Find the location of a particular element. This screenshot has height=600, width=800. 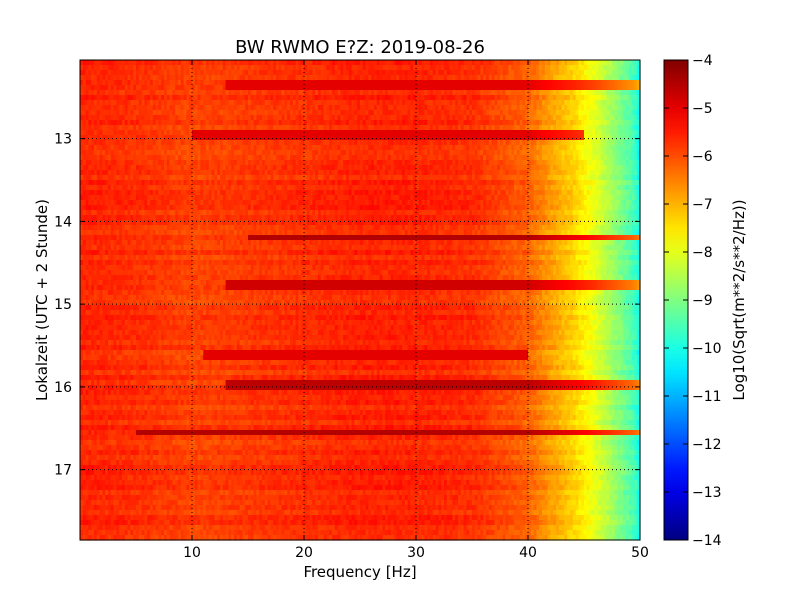

chart-title: BW RWMO E?Z: 2019-08-26 is located at coordinates (360, 47).